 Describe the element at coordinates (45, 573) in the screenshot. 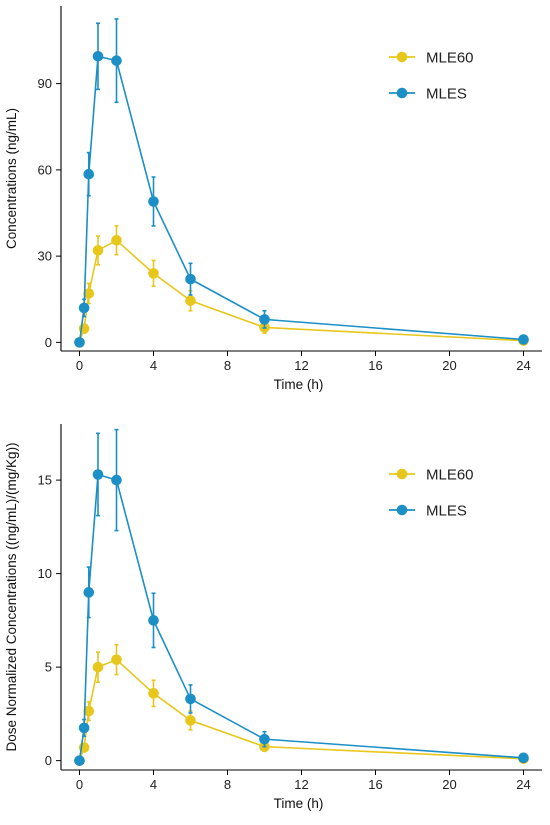

I see `y-tick-label: 10` at that location.